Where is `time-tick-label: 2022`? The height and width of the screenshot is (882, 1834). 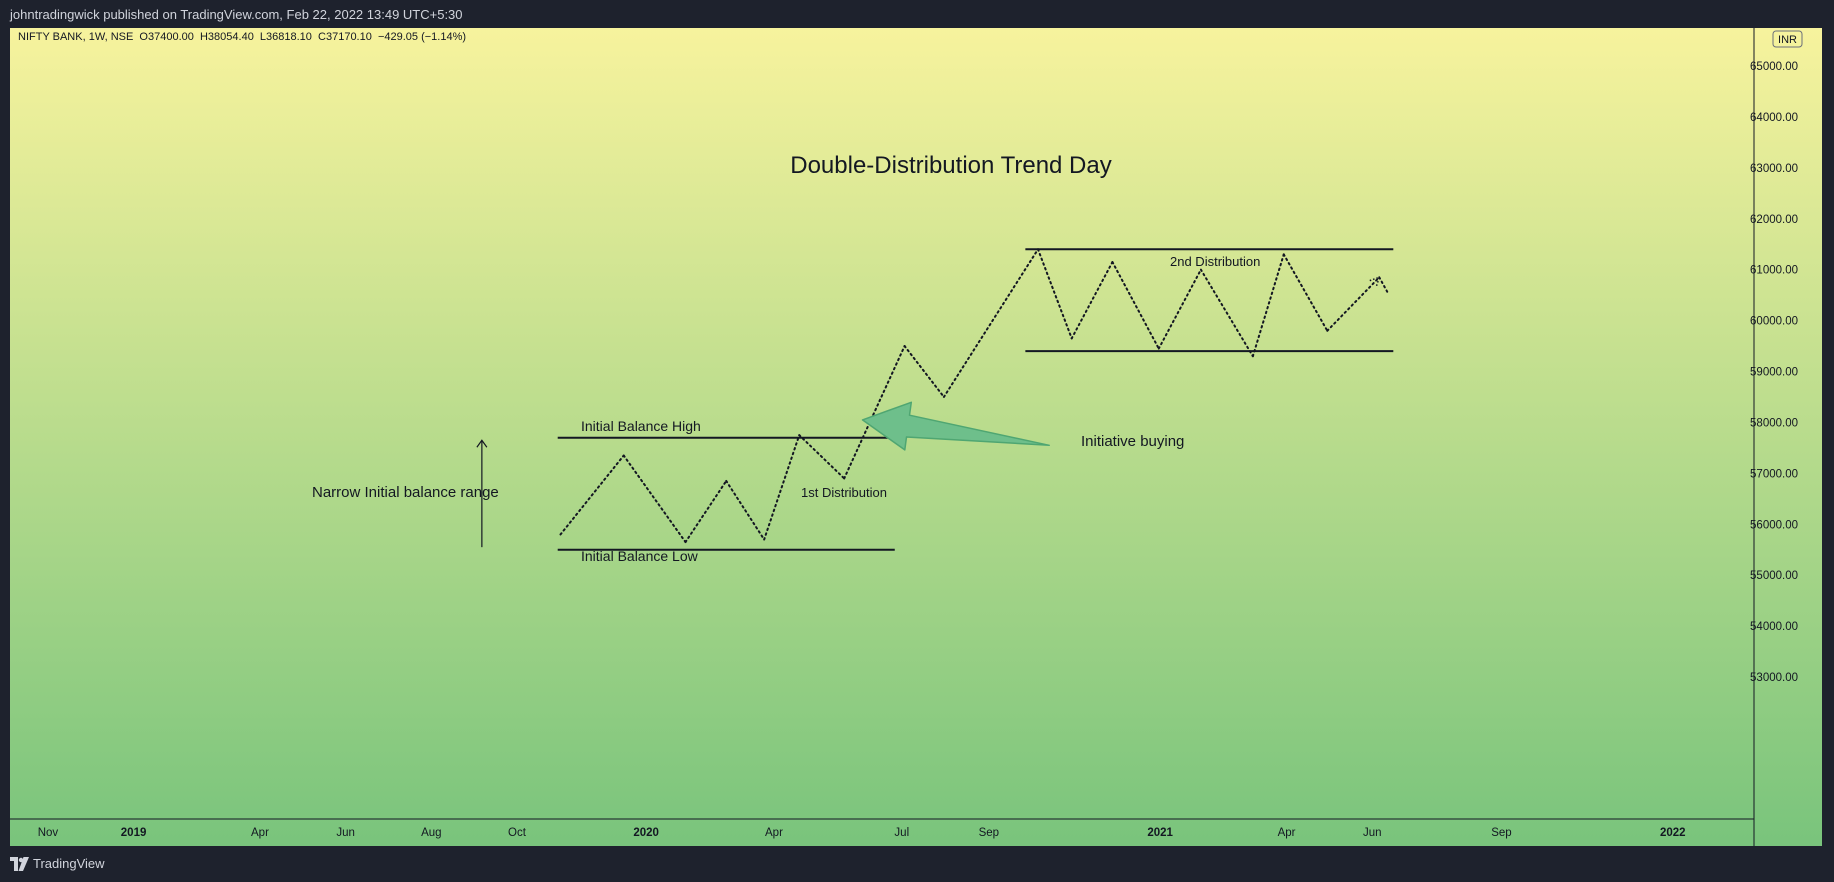
time-tick-label: 2022 is located at coordinates (1673, 833).